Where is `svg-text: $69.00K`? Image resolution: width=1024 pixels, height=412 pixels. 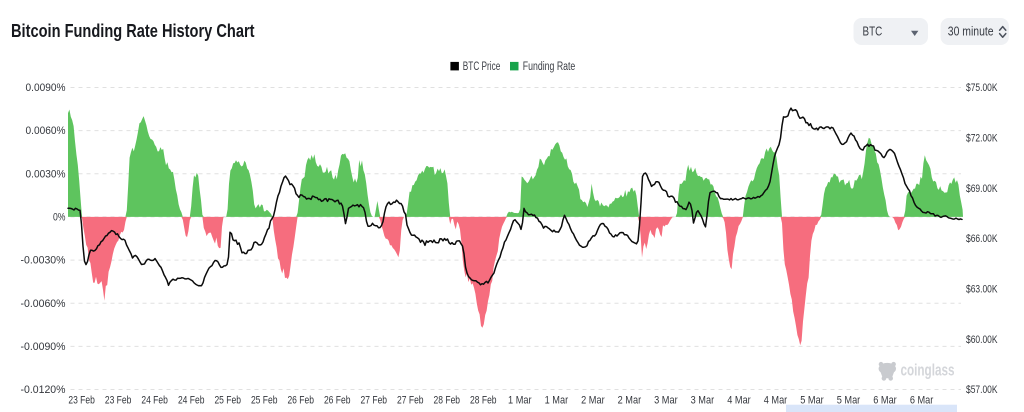
svg-text: $69.00K is located at coordinates (982, 189).